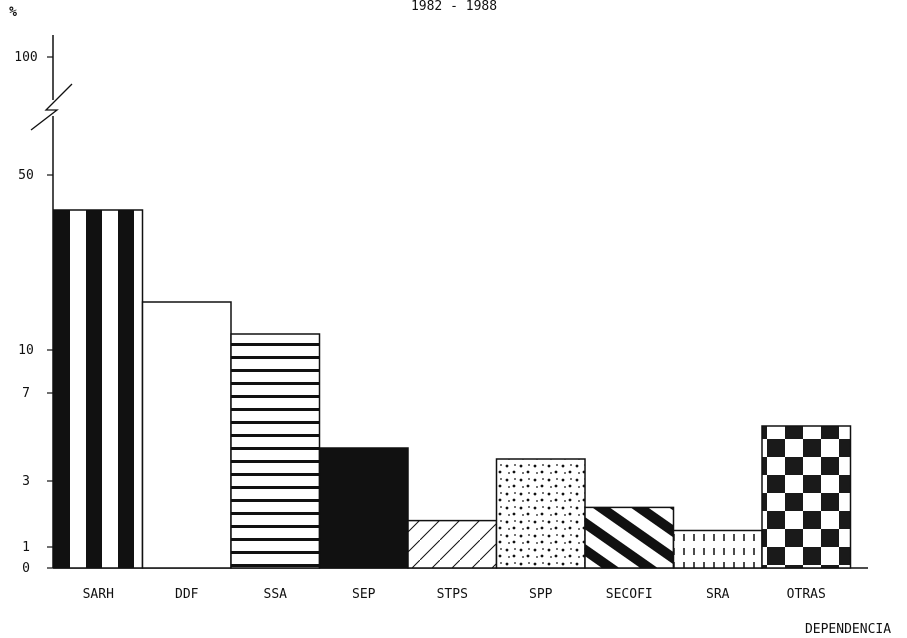  What do you see at coordinates (25, 57) in the screenshot?
I see `y-tick-label: 100` at bounding box center [25, 57].